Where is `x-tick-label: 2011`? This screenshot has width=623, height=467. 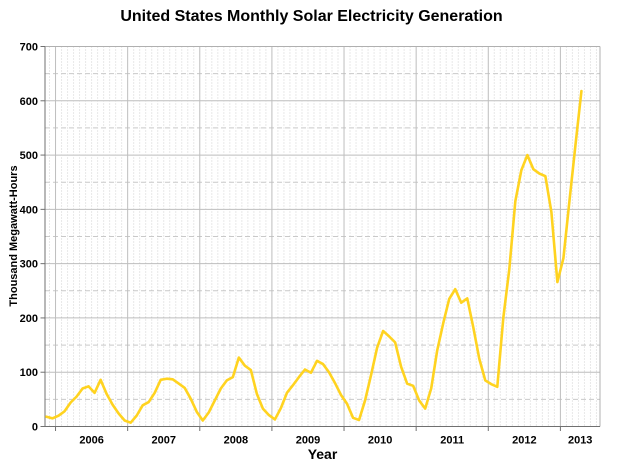 x-tick-label: 2011 is located at coordinates (452, 441).